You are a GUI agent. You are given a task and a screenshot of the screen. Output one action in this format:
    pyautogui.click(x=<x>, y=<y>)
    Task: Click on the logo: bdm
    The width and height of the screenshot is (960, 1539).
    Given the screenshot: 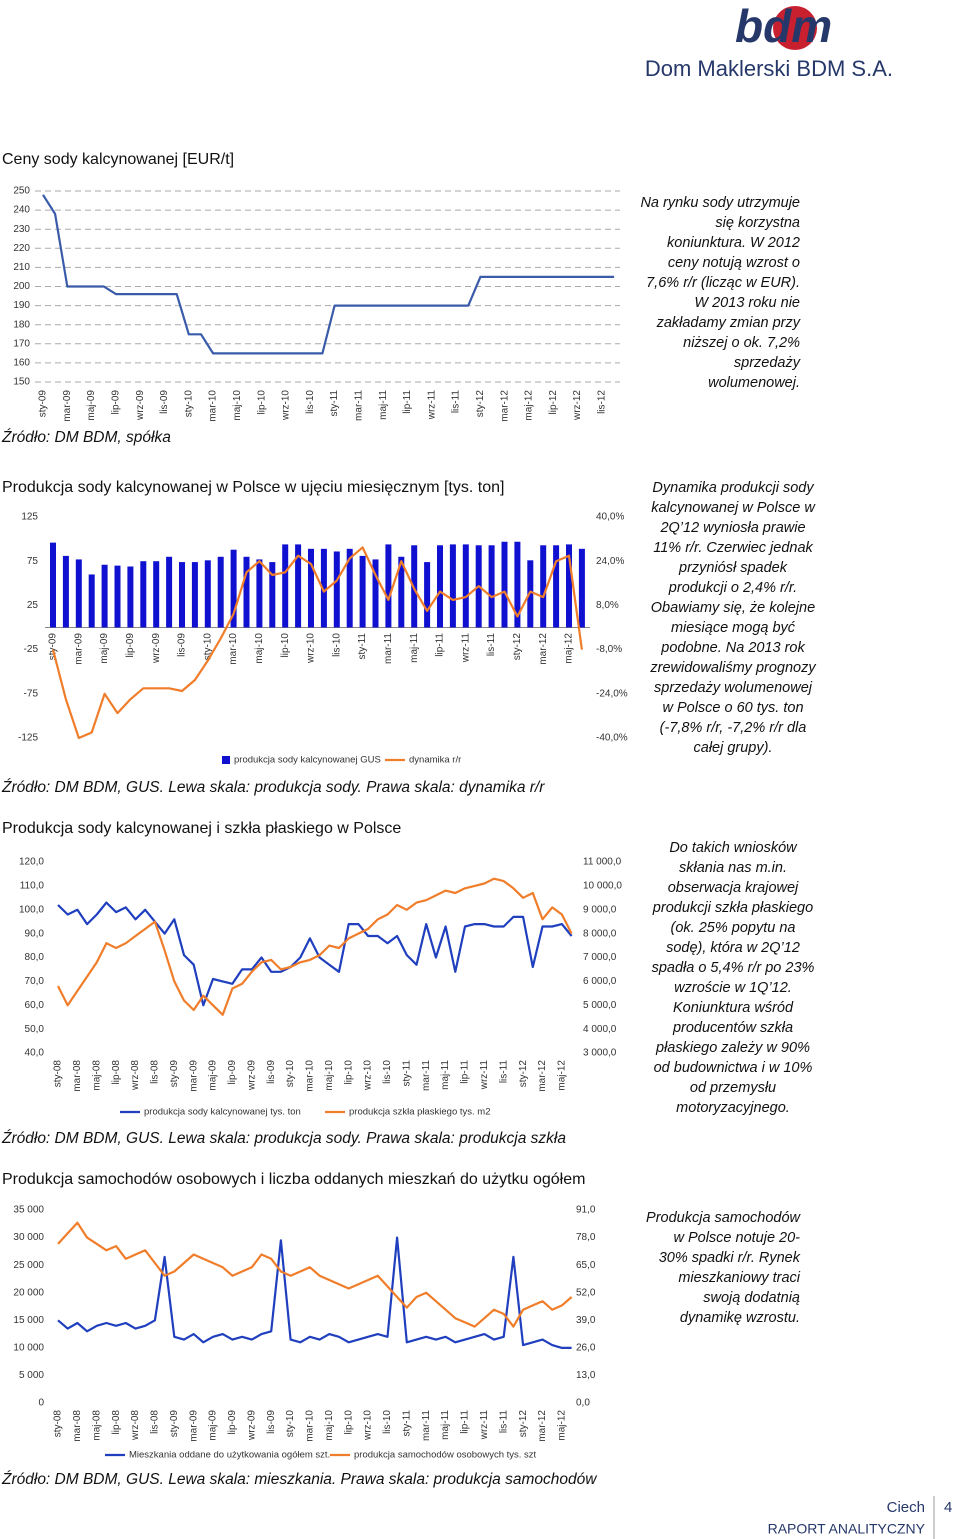 What is the action you would take?
    pyautogui.click(x=783, y=26)
    